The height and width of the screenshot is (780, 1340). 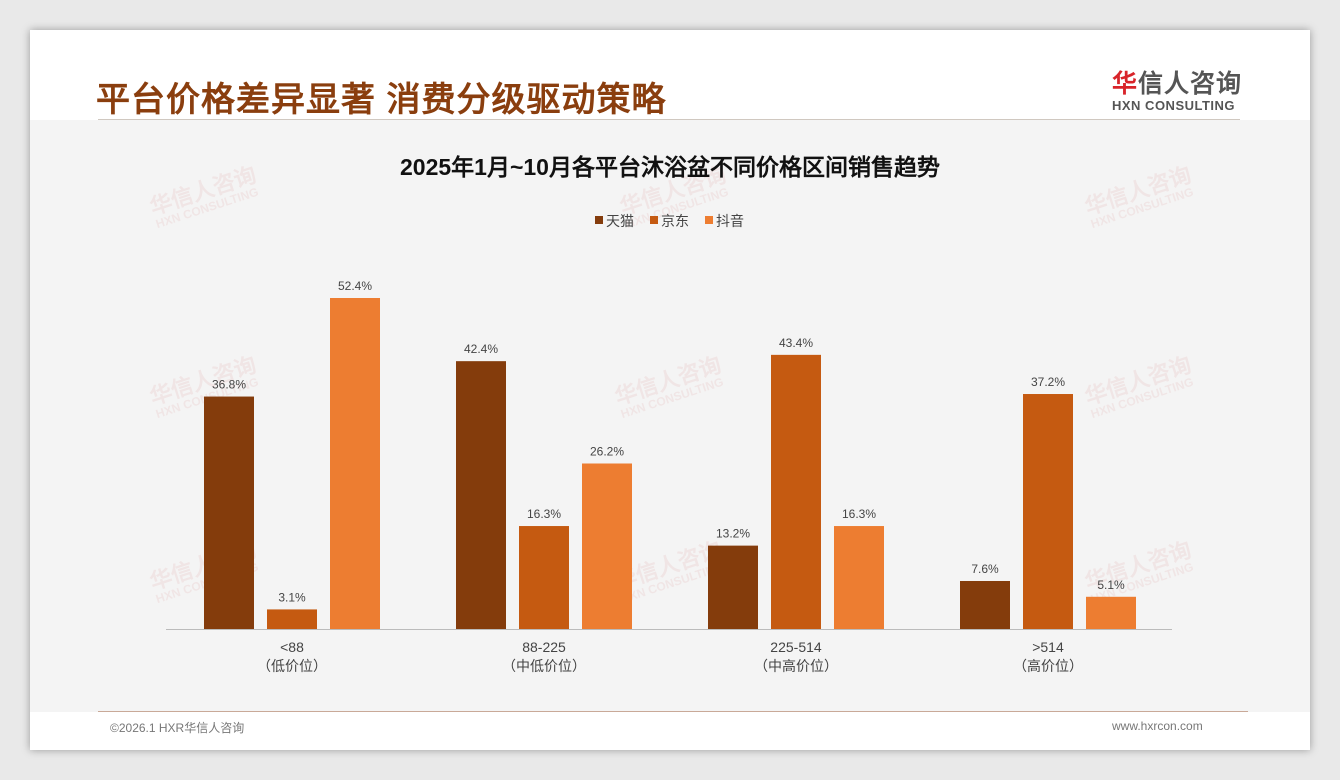 What do you see at coordinates (544, 647) in the screenshot?
I see `x-tick-label: 88-225` at bounding box center [544, 647].